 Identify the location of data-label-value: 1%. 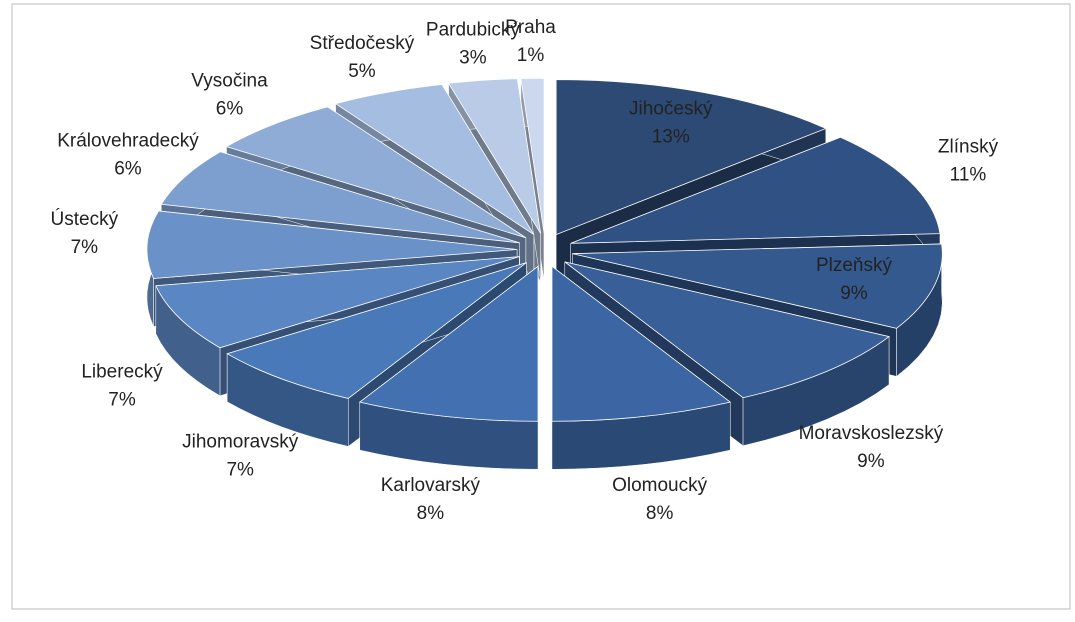
(531, 55).